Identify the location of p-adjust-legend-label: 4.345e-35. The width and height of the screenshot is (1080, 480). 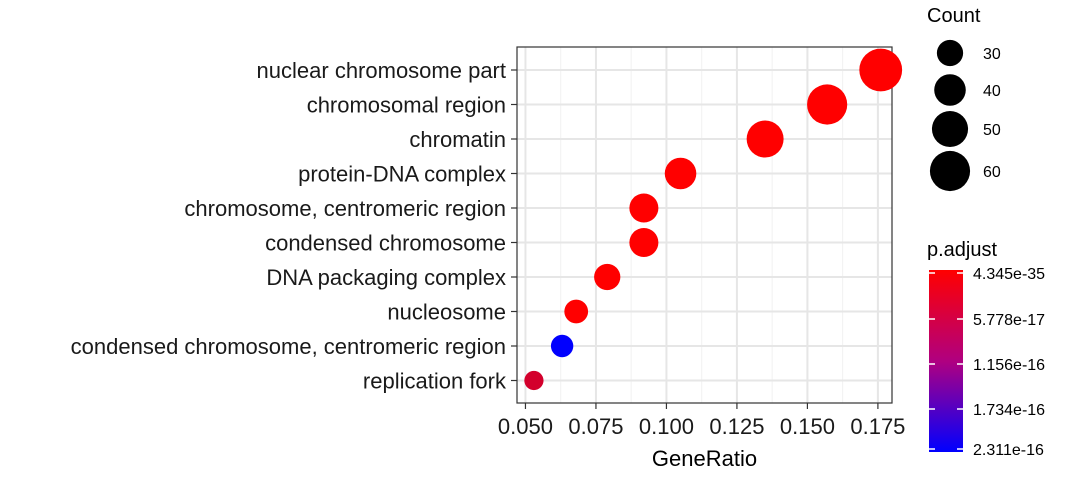
(1009, 274).